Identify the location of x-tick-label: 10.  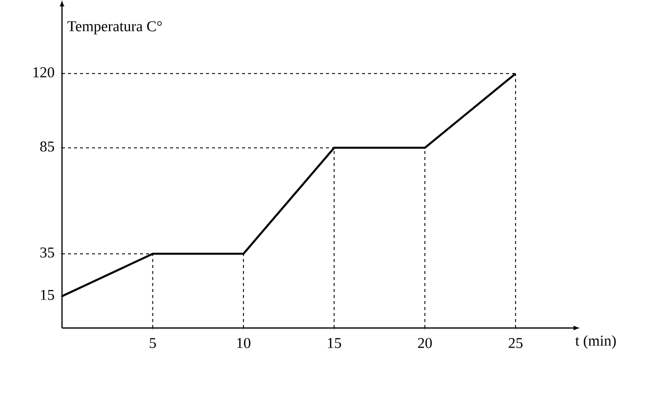
(243, 343).